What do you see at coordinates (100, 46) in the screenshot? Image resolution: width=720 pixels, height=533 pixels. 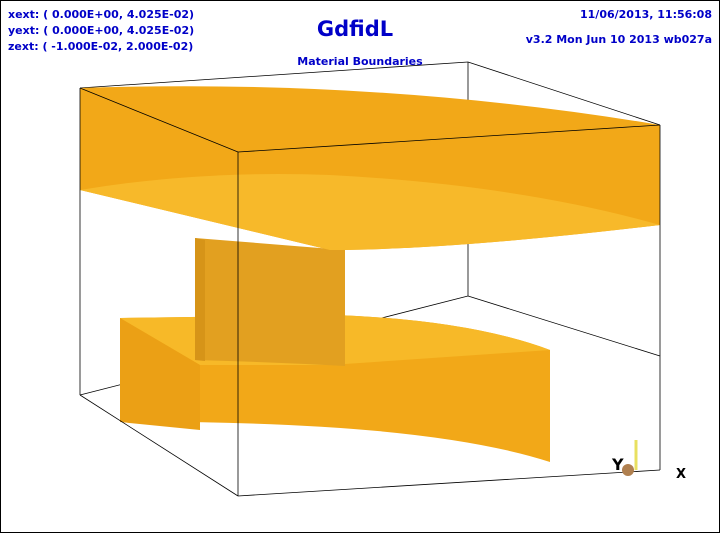 I see `extent-z: zext: ( -1.000E-02, 2.000E-02)` at bounding box center [100, 46].